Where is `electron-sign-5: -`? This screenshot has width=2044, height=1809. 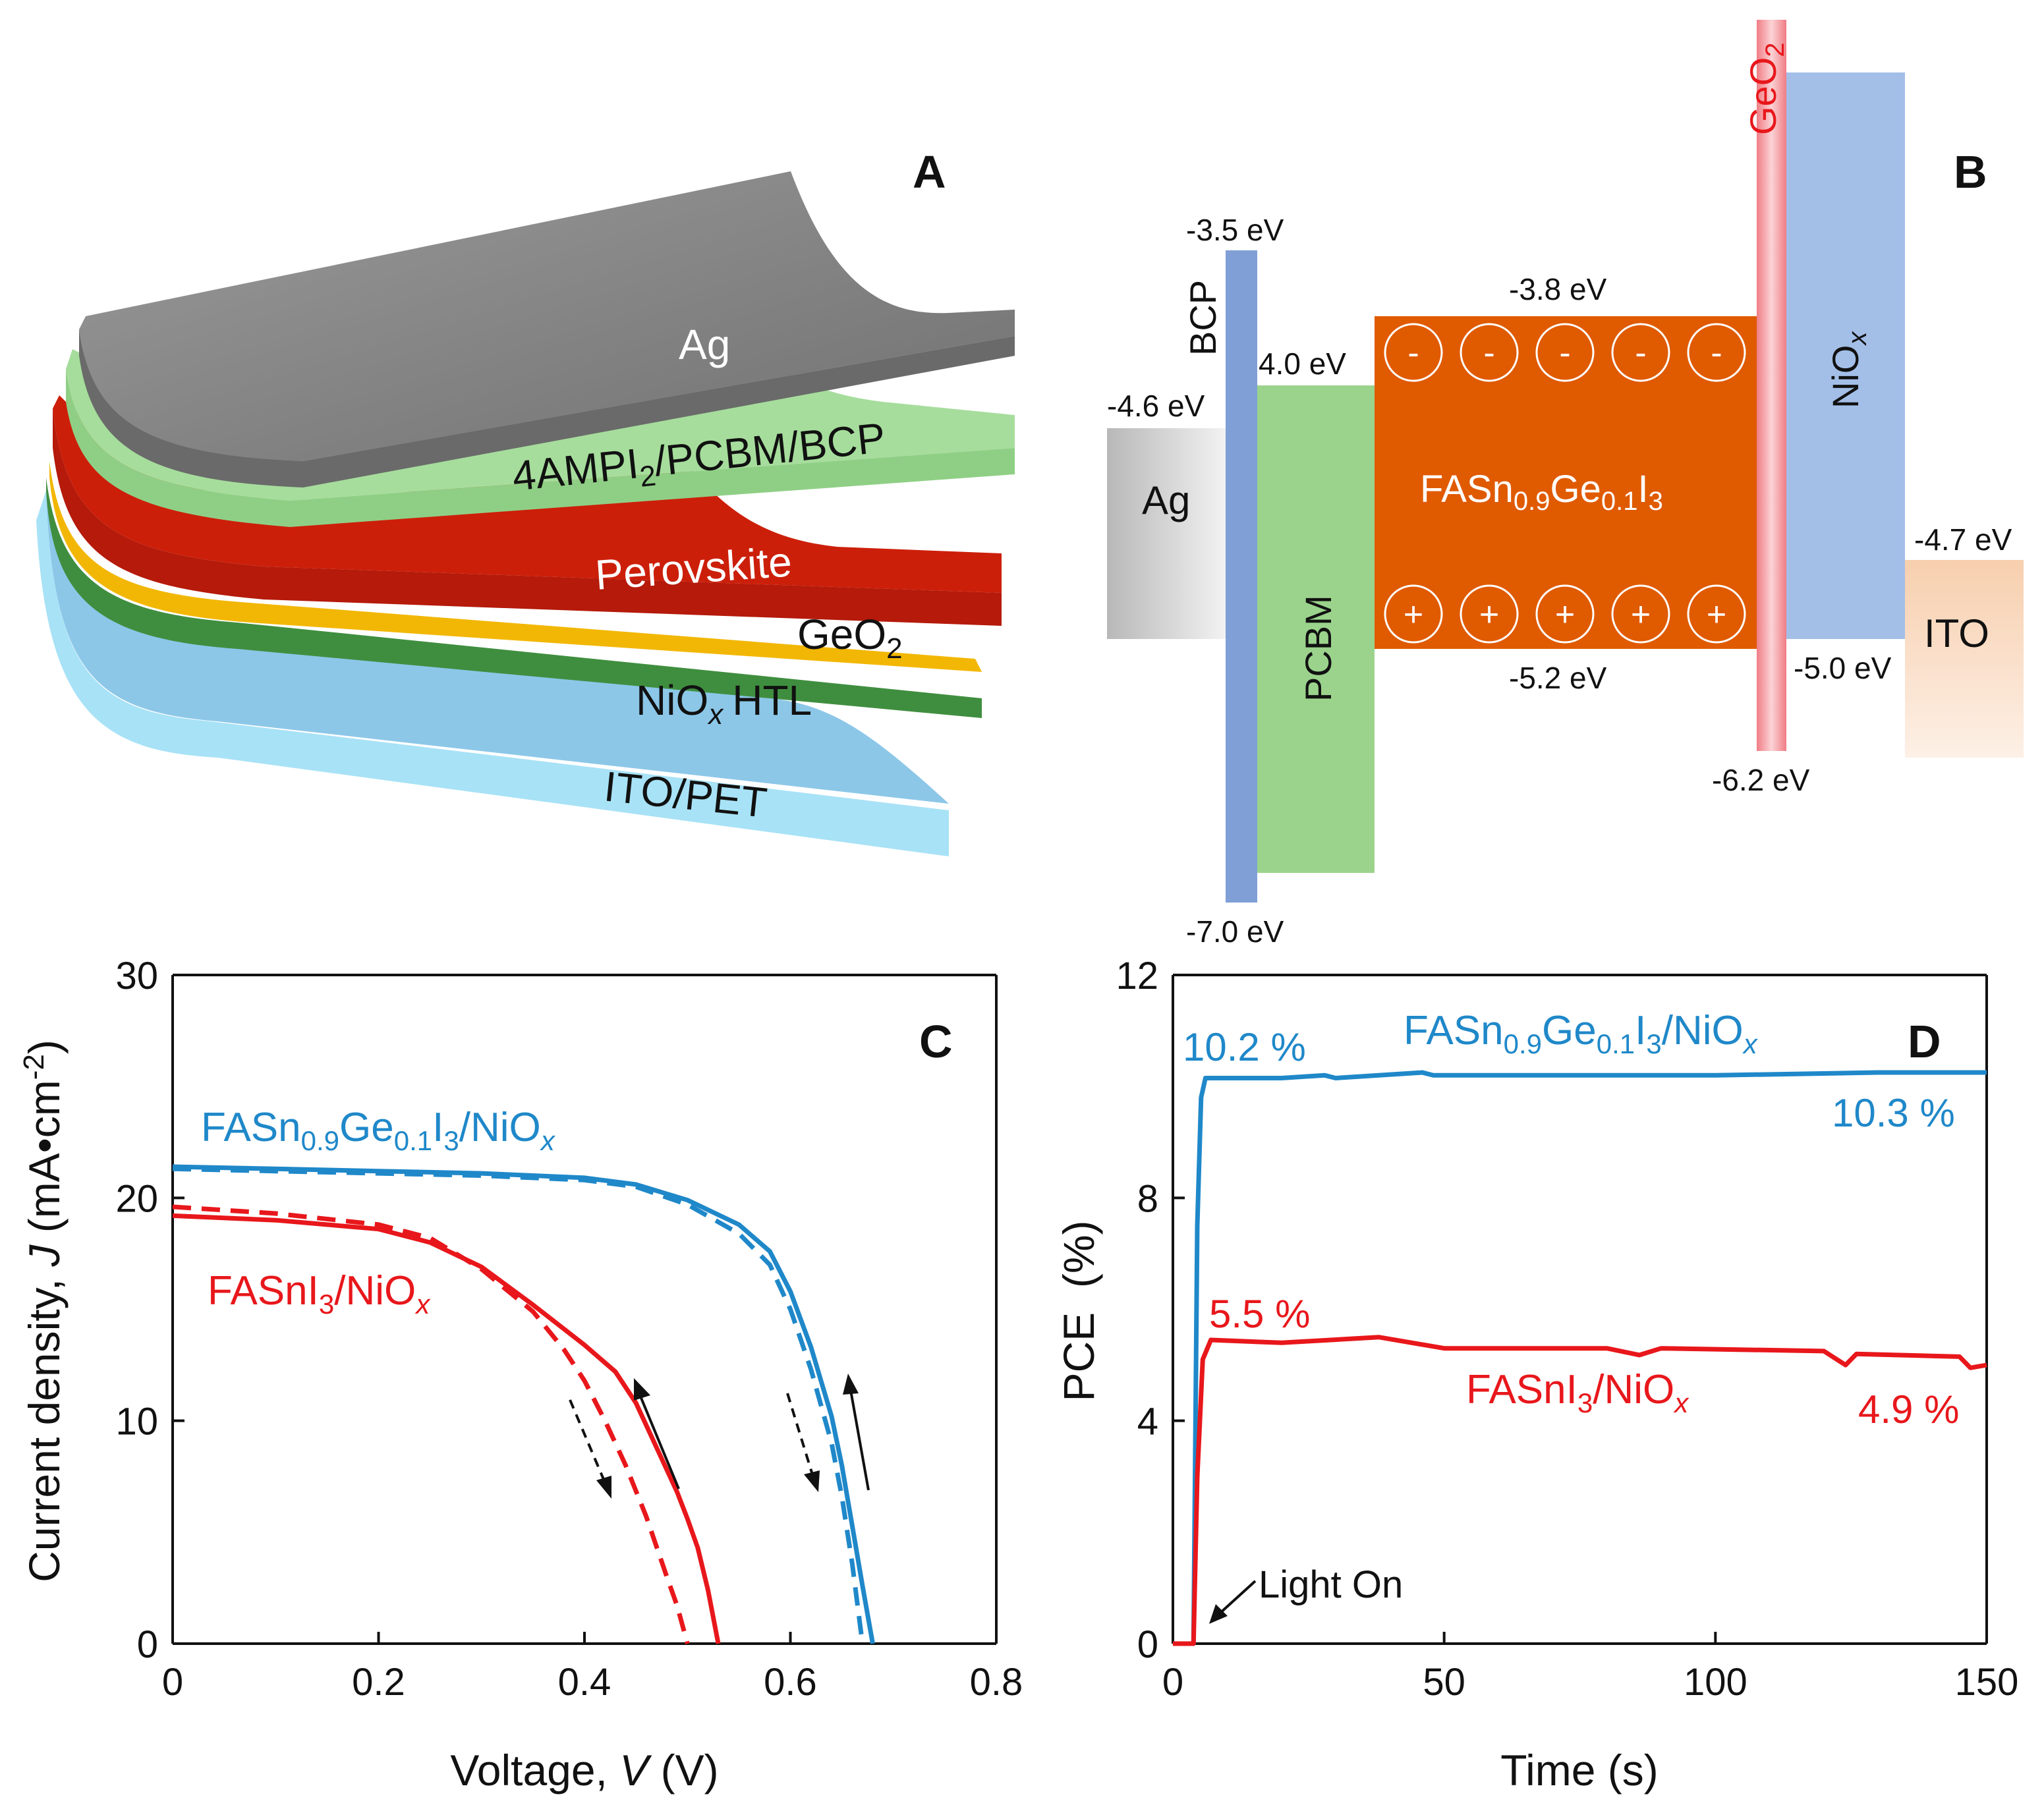 electron-sign-5: - is located at coordinates (1716, 353).